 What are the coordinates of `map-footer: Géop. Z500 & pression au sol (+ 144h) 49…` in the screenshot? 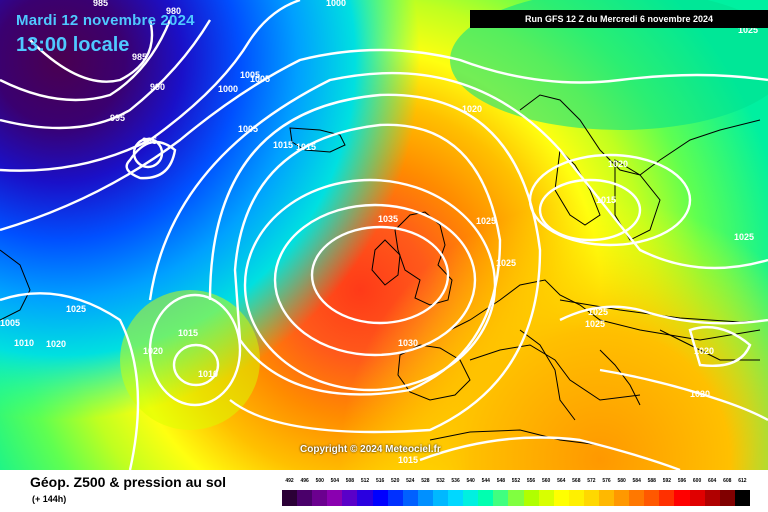 It's located at (384, 491).